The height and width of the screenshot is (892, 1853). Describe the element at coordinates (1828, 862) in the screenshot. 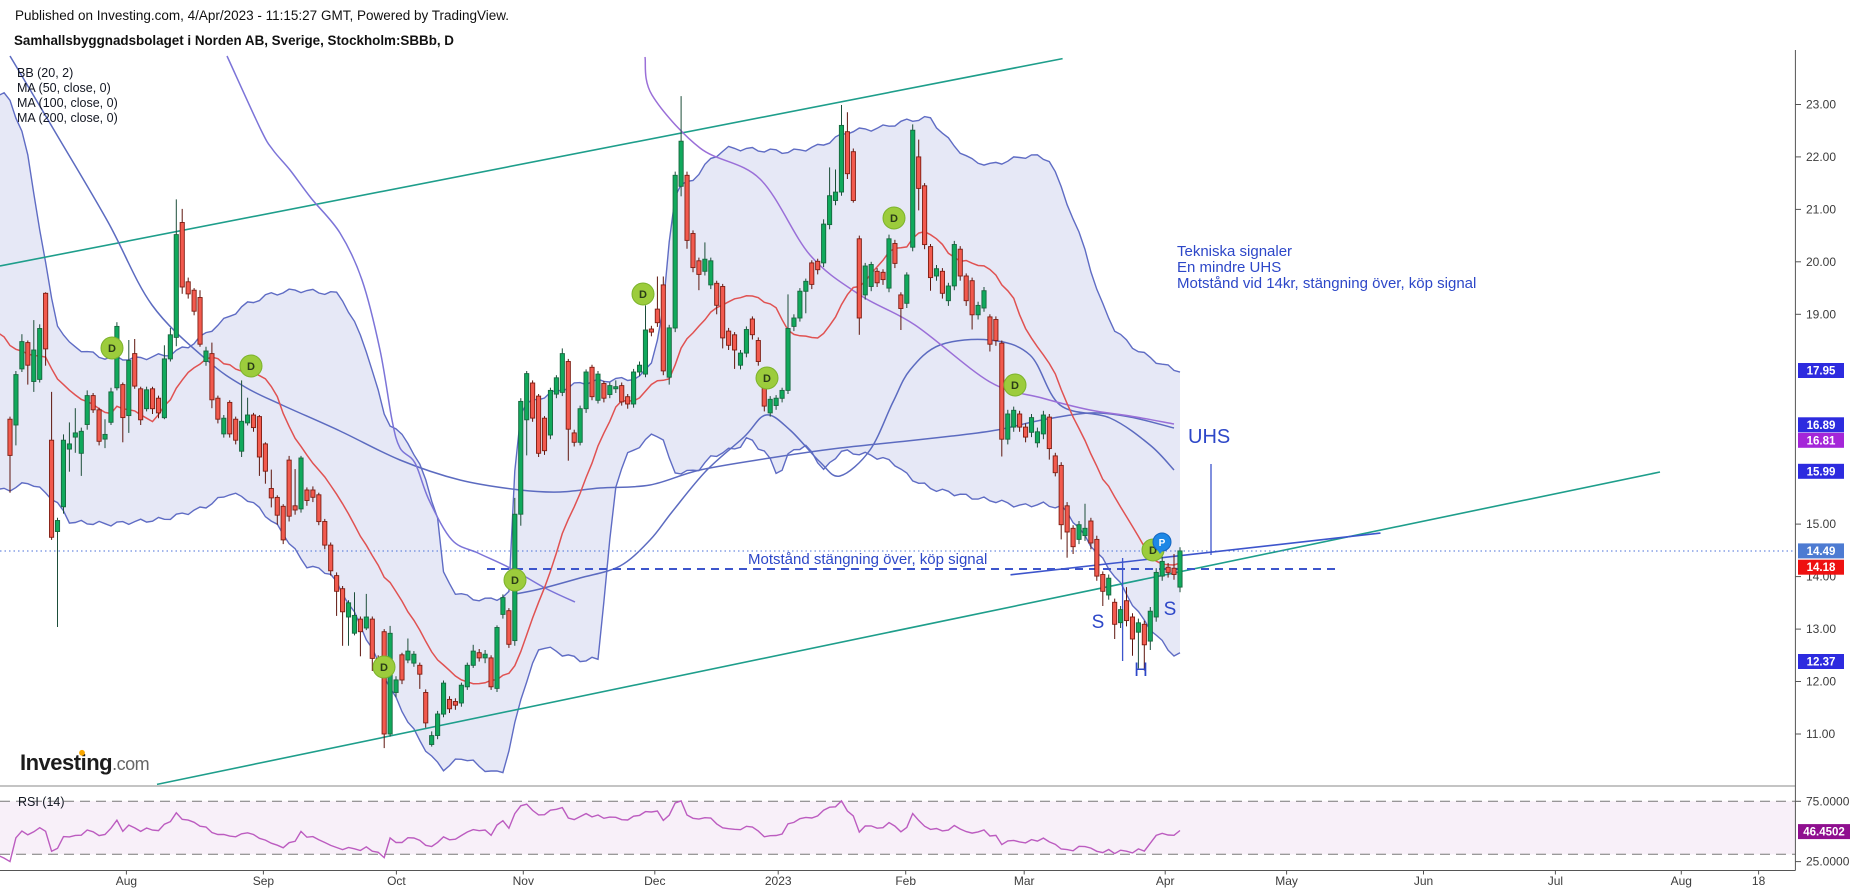

I see `svg-text: 25.0000` at that location.